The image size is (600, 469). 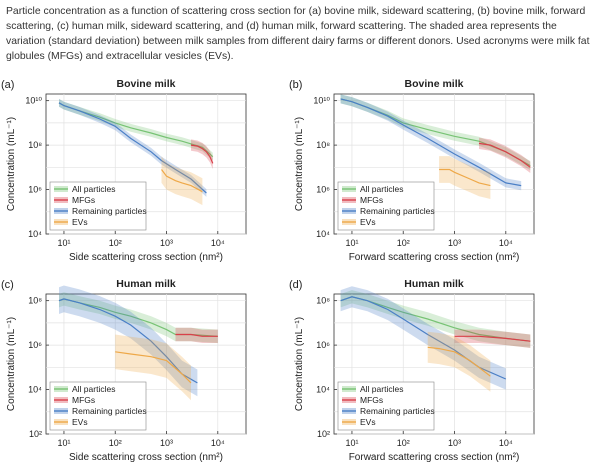 What do you see at coordinates (7, 285) in the screenshot?
I see `panel-label: (c)` at bounding box center [7, 285].